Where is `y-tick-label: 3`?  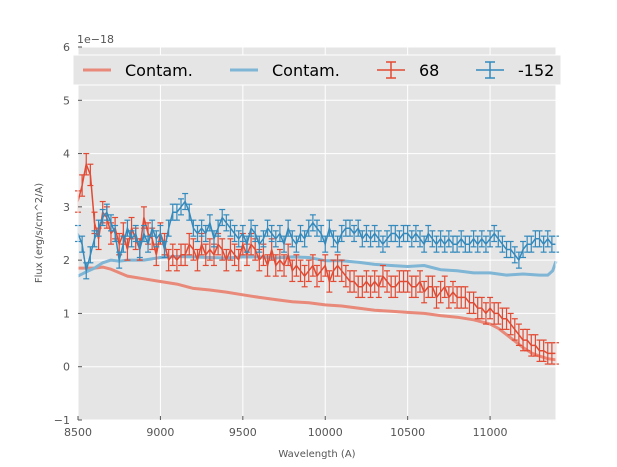 y-tick-label: 3 is located at coordinates (66, 207).